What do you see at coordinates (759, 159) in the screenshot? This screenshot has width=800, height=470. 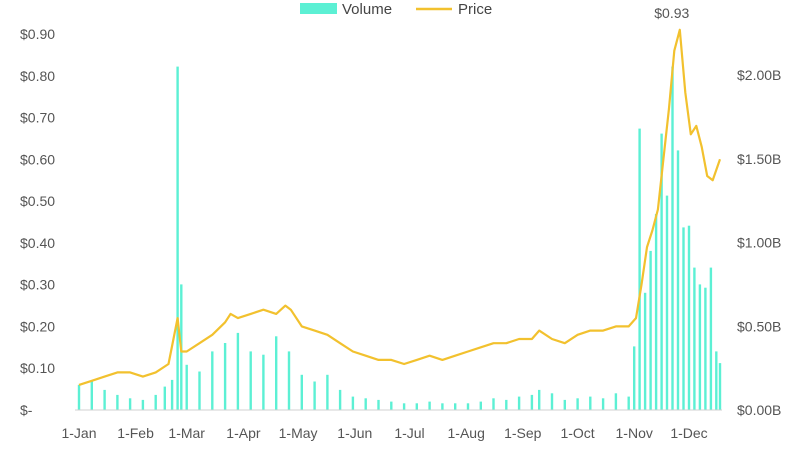 I see `right-axis-tick-label: $1.50B` at bounding box center [759, 159].